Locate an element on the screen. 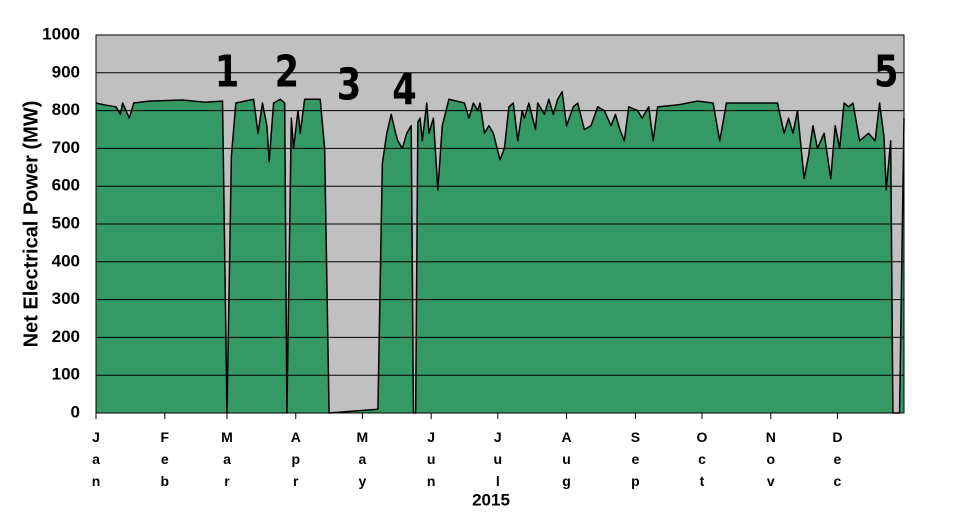 The height and width of the screenshot is (529, 975). y-tick-label: 700 is located at coordinates (66, 147).